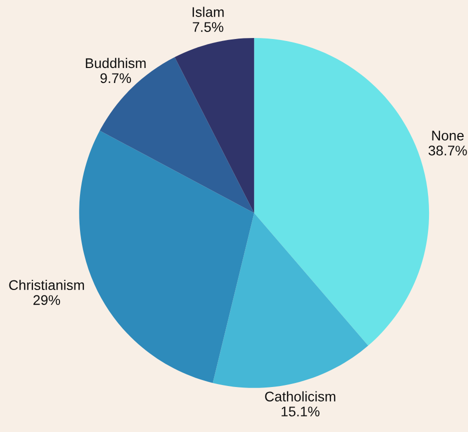 The width and height of the screenshot is (468, 432). Describe the element at coordinates (115, 78) in the screenshot. I see `data-label: 9.7%` at that location.